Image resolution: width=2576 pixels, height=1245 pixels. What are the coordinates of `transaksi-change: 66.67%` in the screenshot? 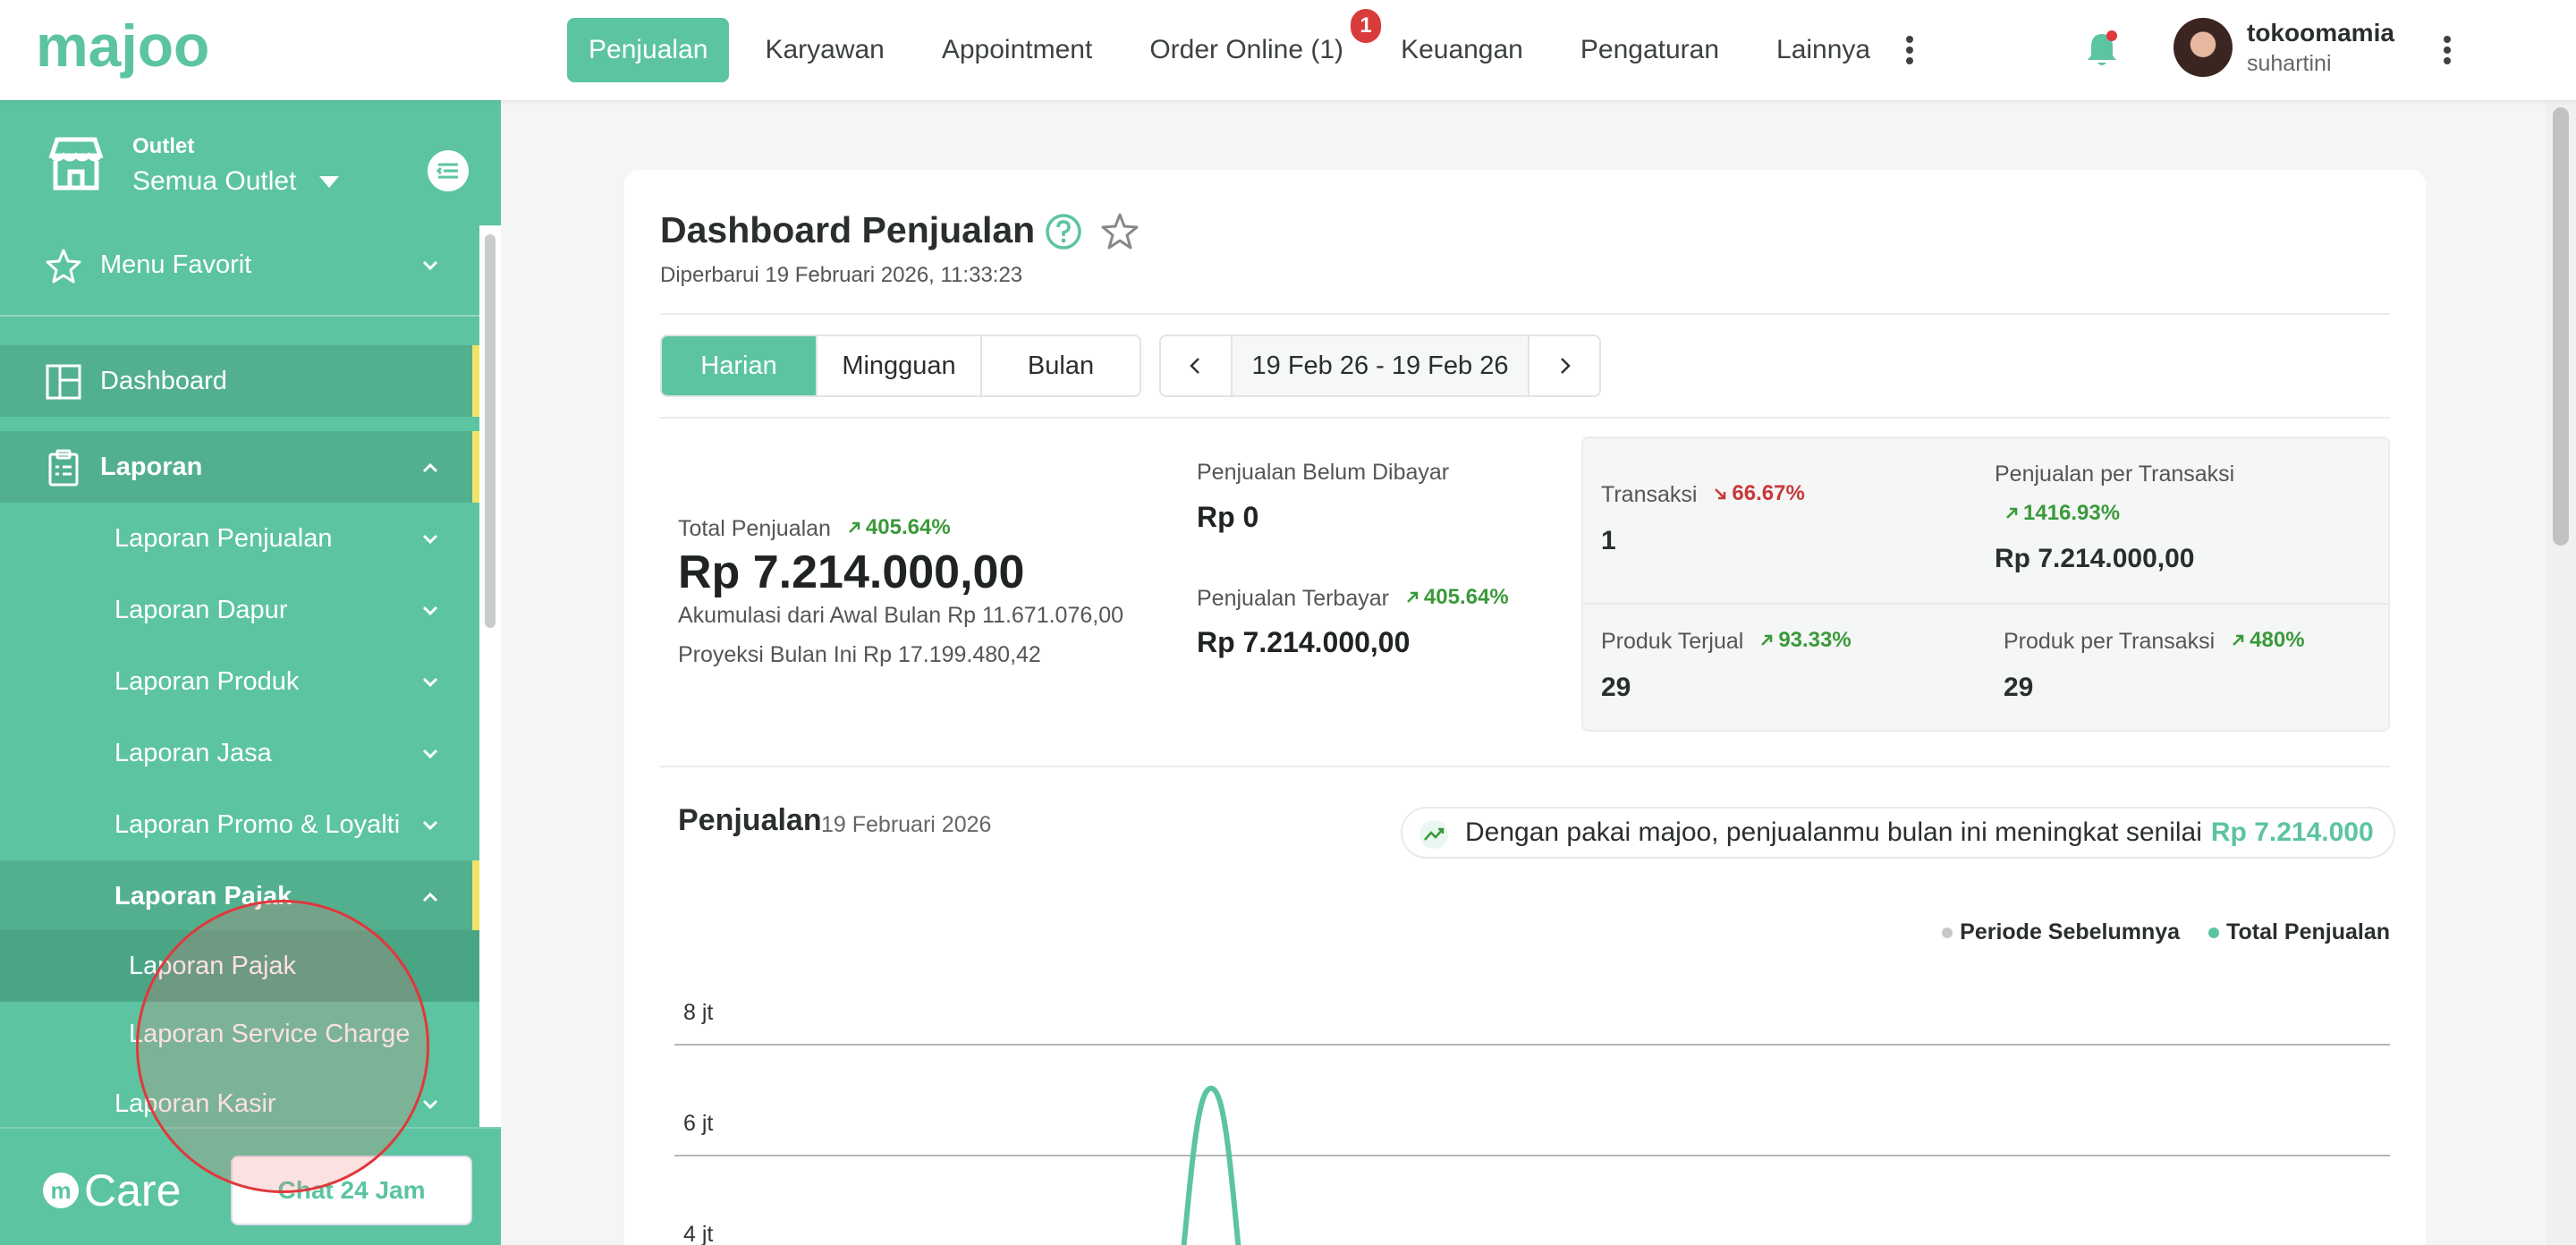 It's located at (1758, 494).